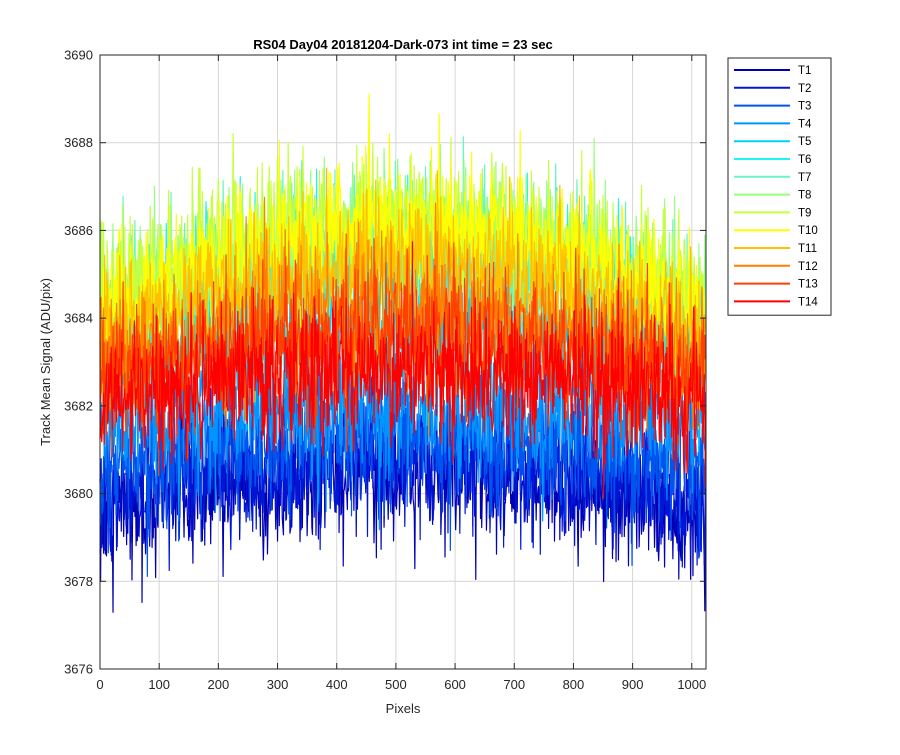 The image size is (900, 755). What do you see at coordinates (337, 684) in the screenshot?
I see `x-tick-label: 400` at bounding box center [337, 684].